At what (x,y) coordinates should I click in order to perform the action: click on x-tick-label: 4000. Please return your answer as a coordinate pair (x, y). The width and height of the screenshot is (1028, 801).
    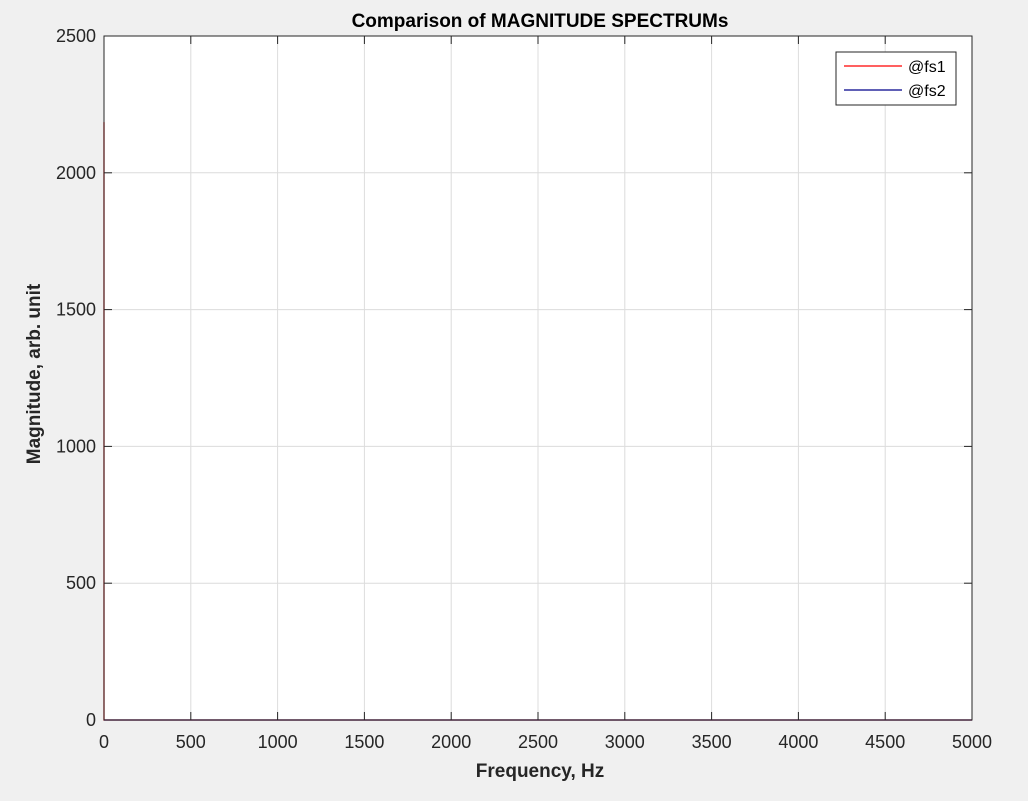
    Looking at the image, I should click on (798, 742).